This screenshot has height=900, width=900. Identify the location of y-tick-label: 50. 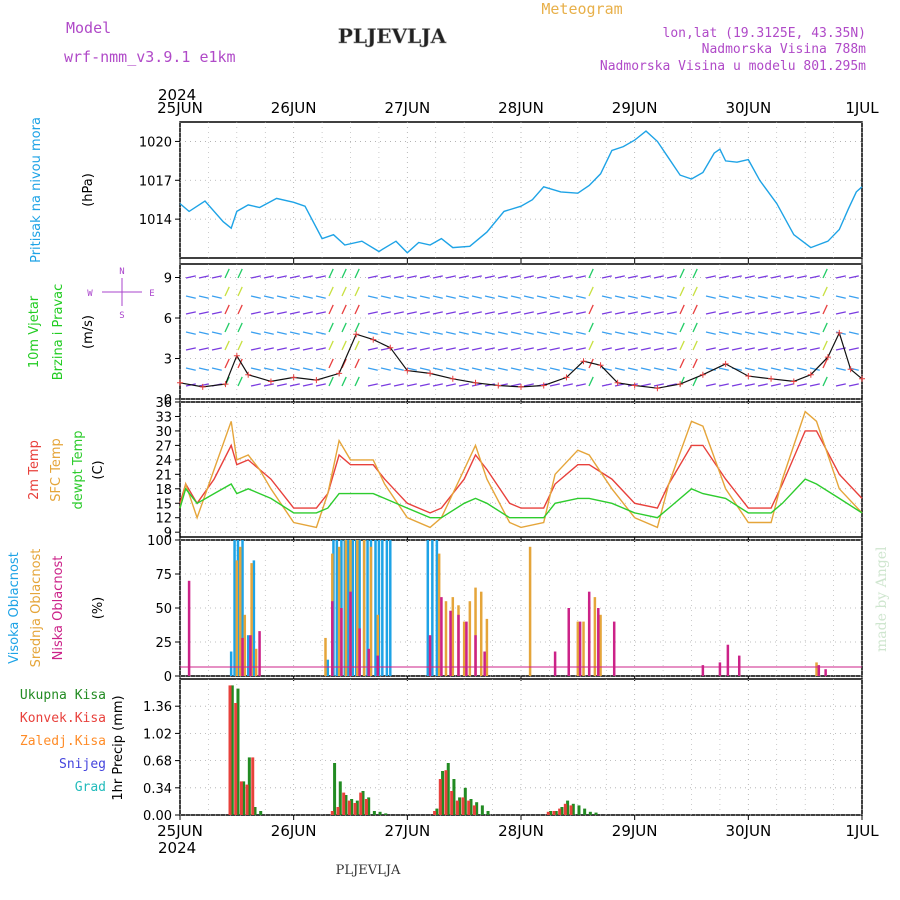
(163, 609).